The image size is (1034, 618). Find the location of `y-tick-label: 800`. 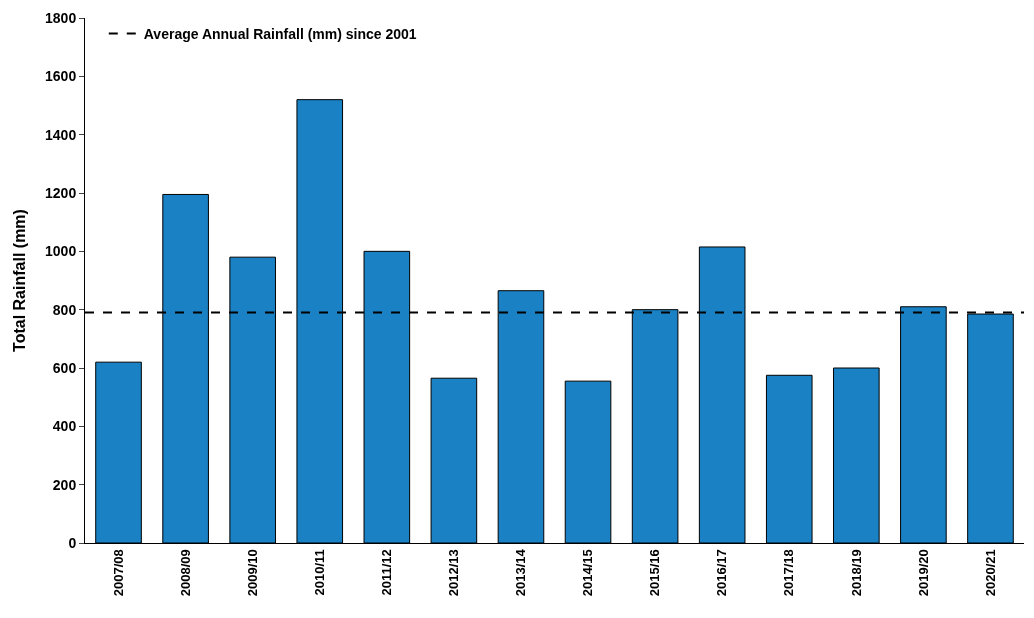

y-tick-label: 800 is located at coordinates (64, 309).